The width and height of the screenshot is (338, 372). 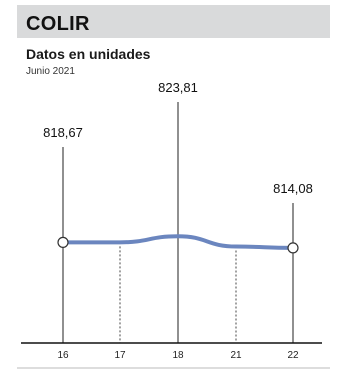 I want to click on chart-ticker: COLIR, so click(x=58, y=24).